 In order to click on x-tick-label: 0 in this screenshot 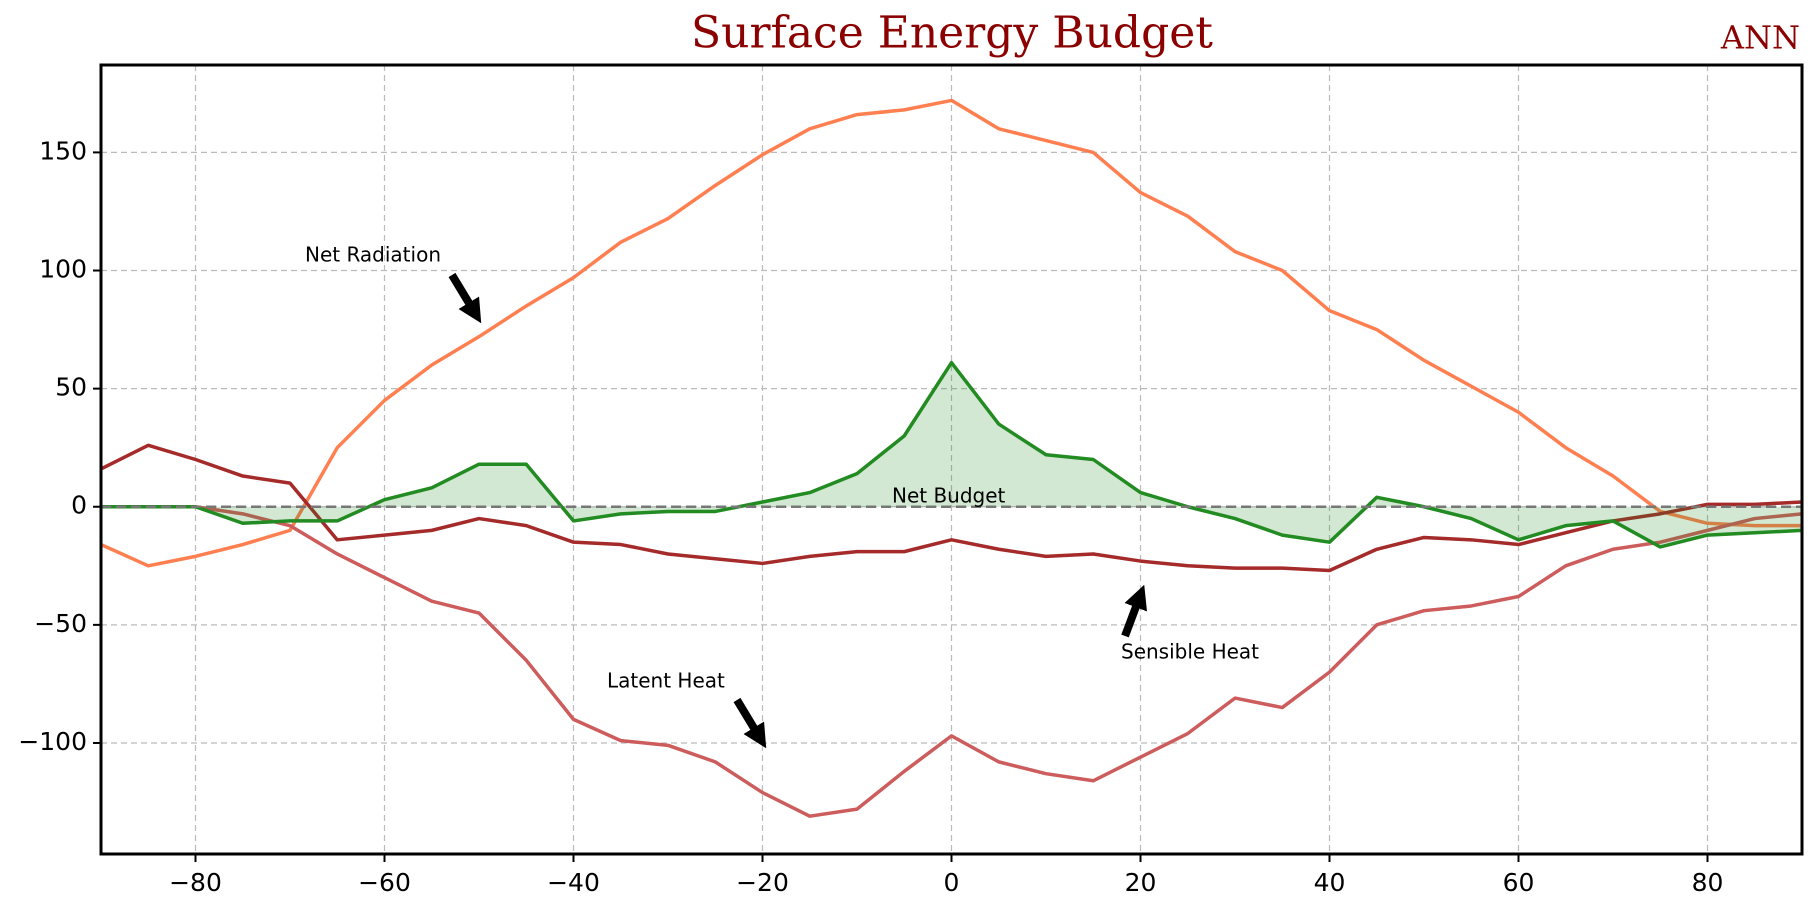, I will do `click(952, 882)`.